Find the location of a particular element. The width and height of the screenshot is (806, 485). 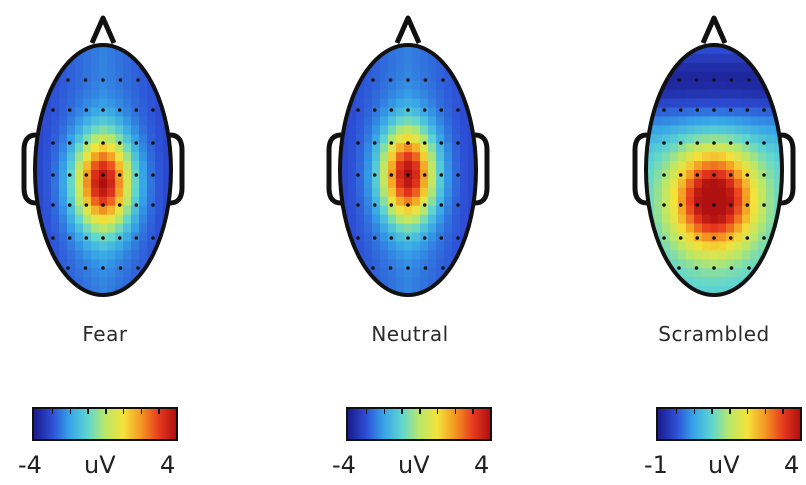

scalp-map-fear is located at coordinates (103, 156).